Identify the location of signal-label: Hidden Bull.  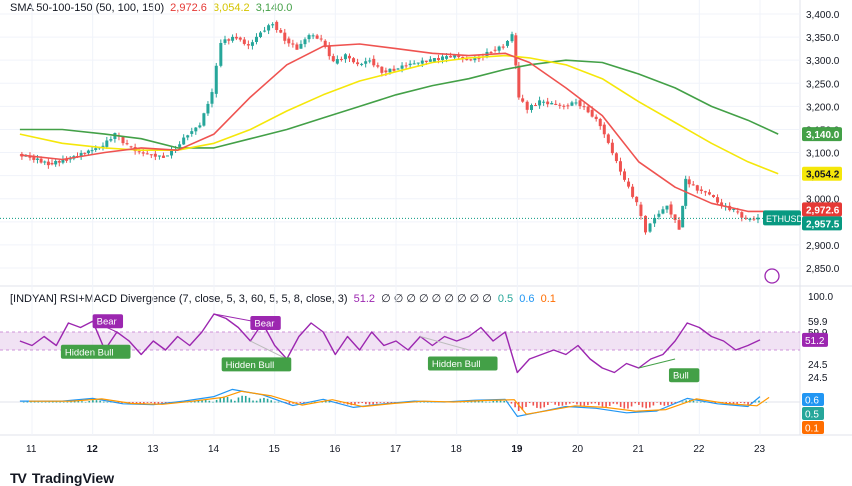
(456, 364).